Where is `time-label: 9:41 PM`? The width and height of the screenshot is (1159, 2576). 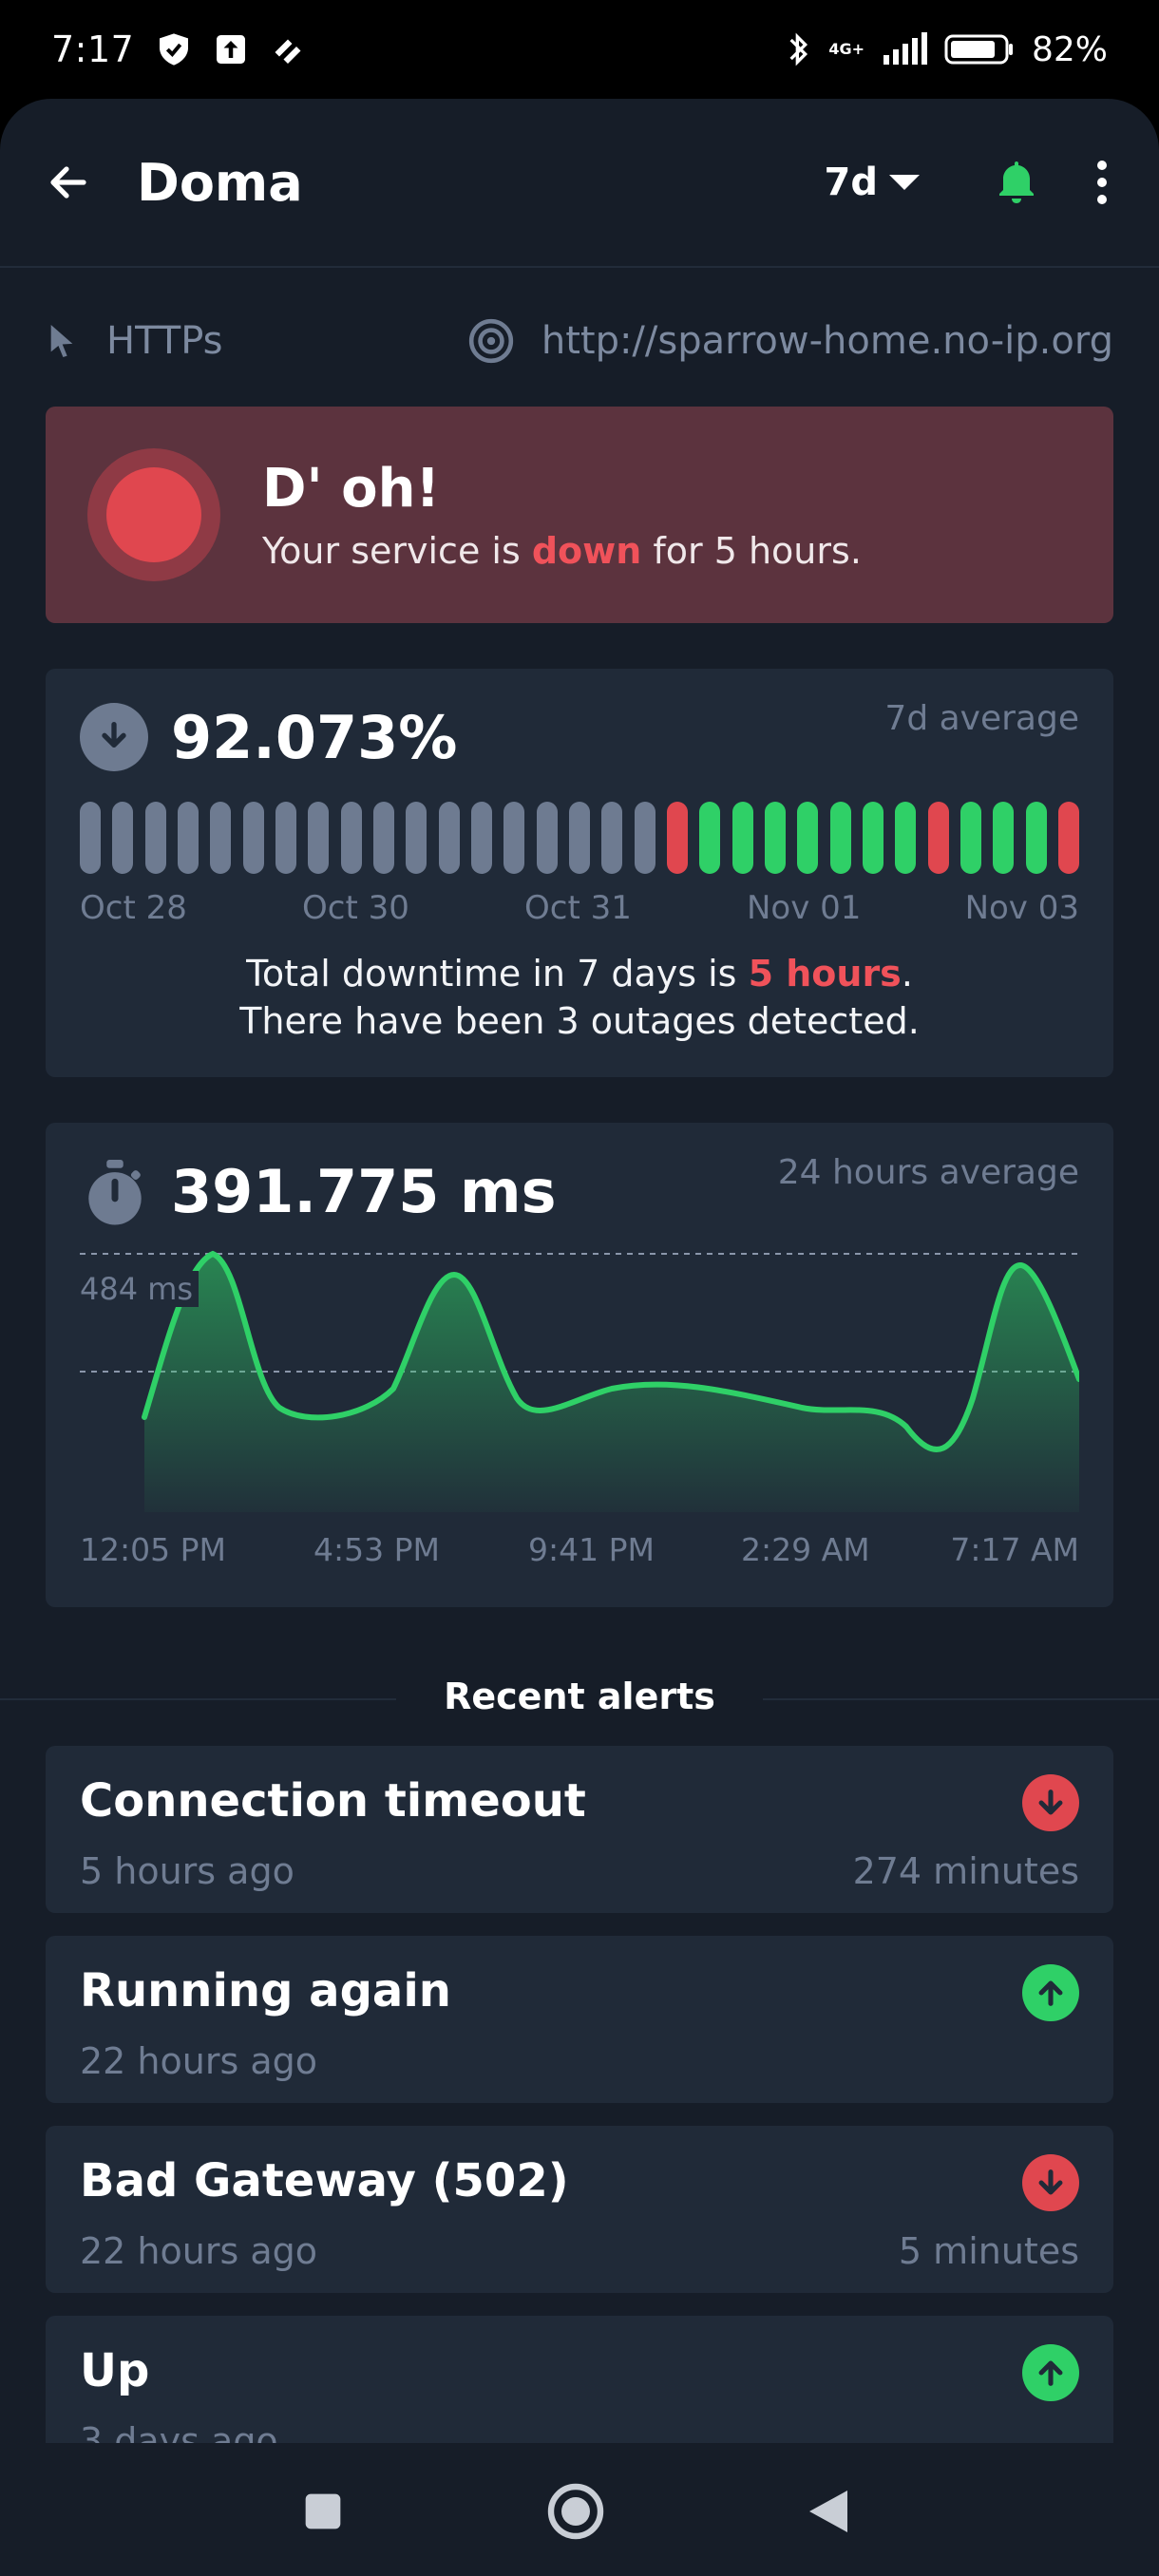
time-label: 9:41 PM is located at coordinates (591, 1549).